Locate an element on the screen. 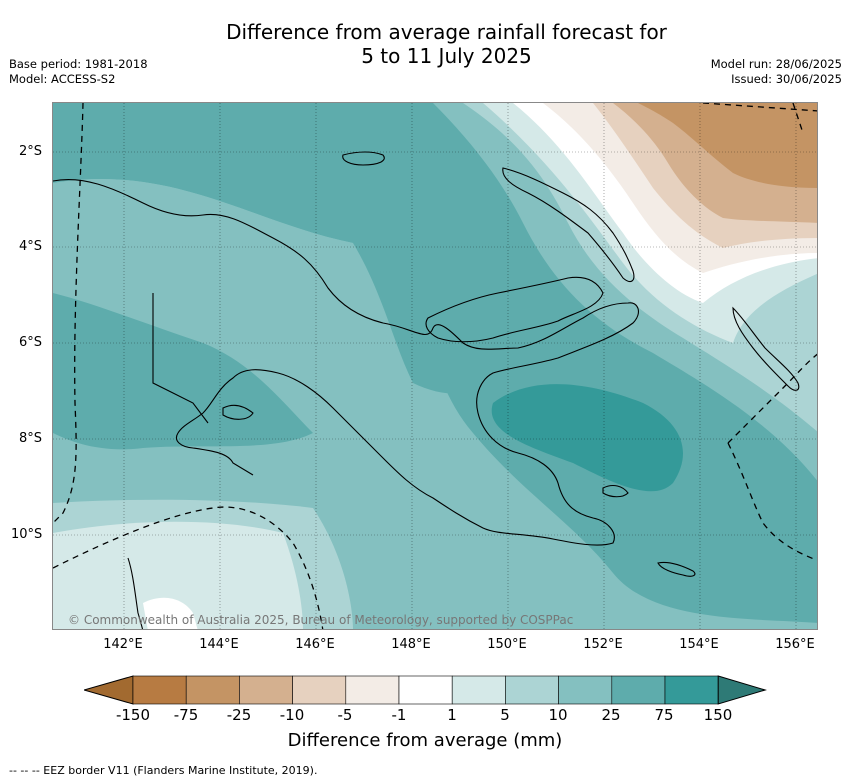 The image size is (850, 781). colorbar-tick: -1 is located at coordinates (399, 715).